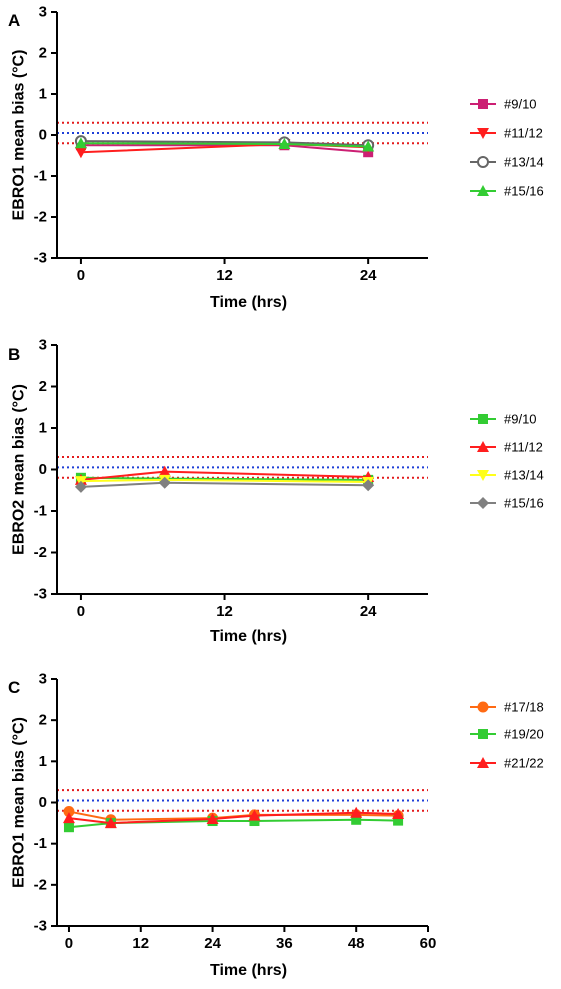 The image size is (561, 989). I want to click on legend-item: #19/20, so click(507, 734).